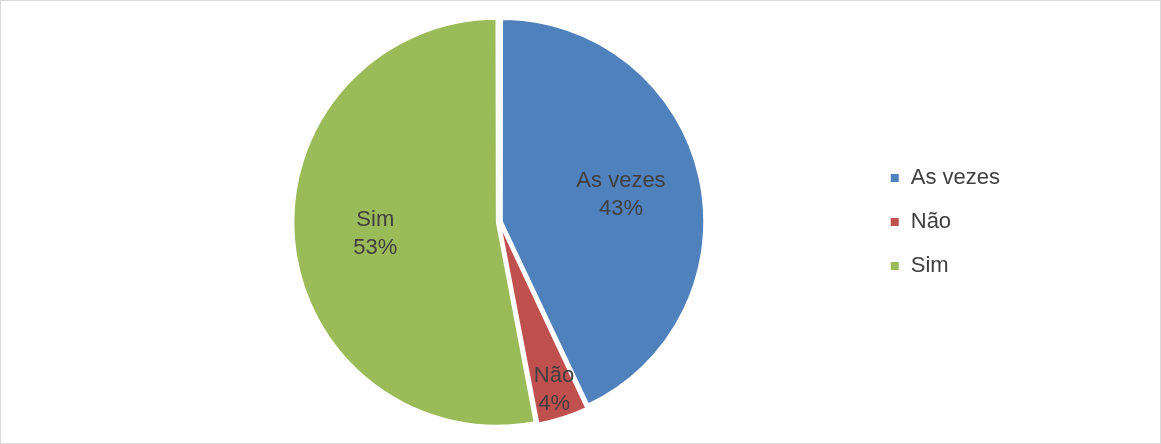 Image resolution: width=1161 pixels, height=444 pixels. I want to click on slice-label: Sim, so click(375, 218).